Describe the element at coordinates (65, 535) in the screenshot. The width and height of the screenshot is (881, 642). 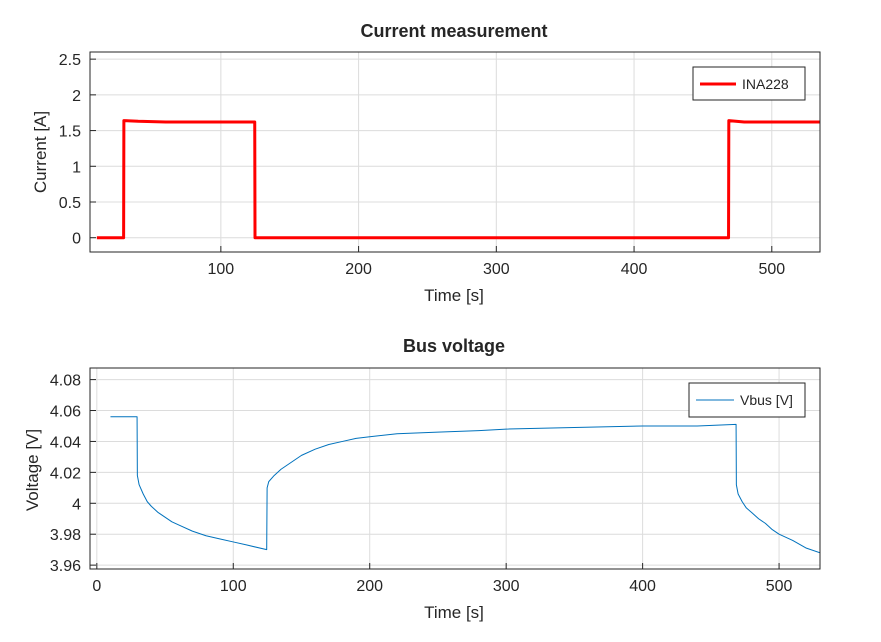
I see `voltage-y-tick-label: 3.98` at that location.